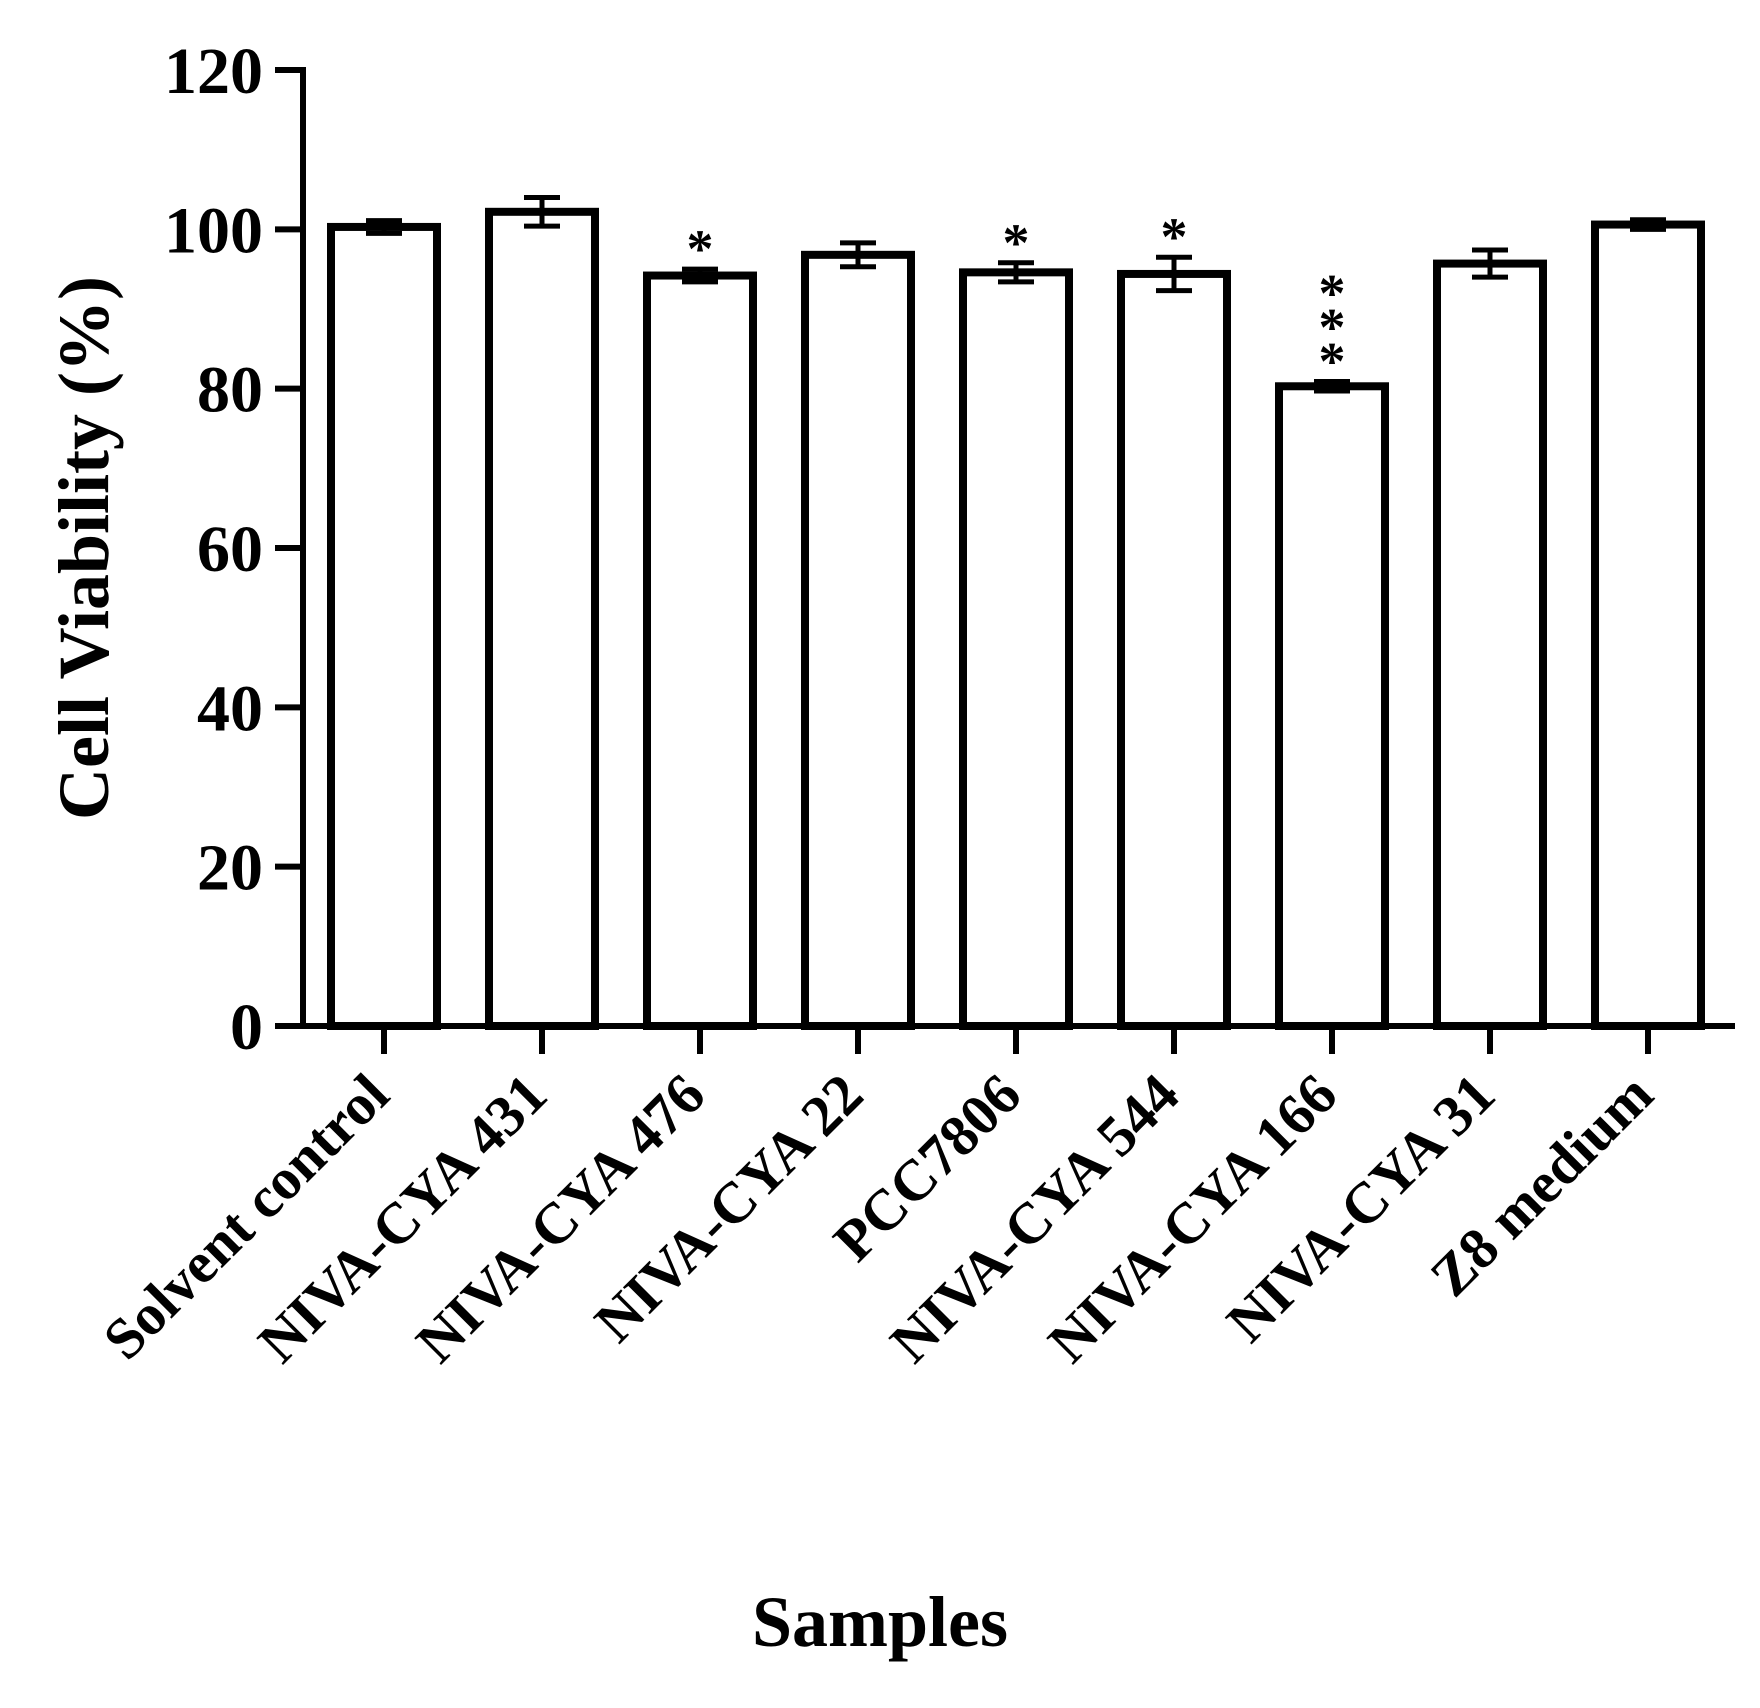 This screenshot has width=1760, height=1708. Describe the element at coordinates (560, 1218) in the screenshot. I see `x-tick-label: NIVA-CYA 476` at that location.